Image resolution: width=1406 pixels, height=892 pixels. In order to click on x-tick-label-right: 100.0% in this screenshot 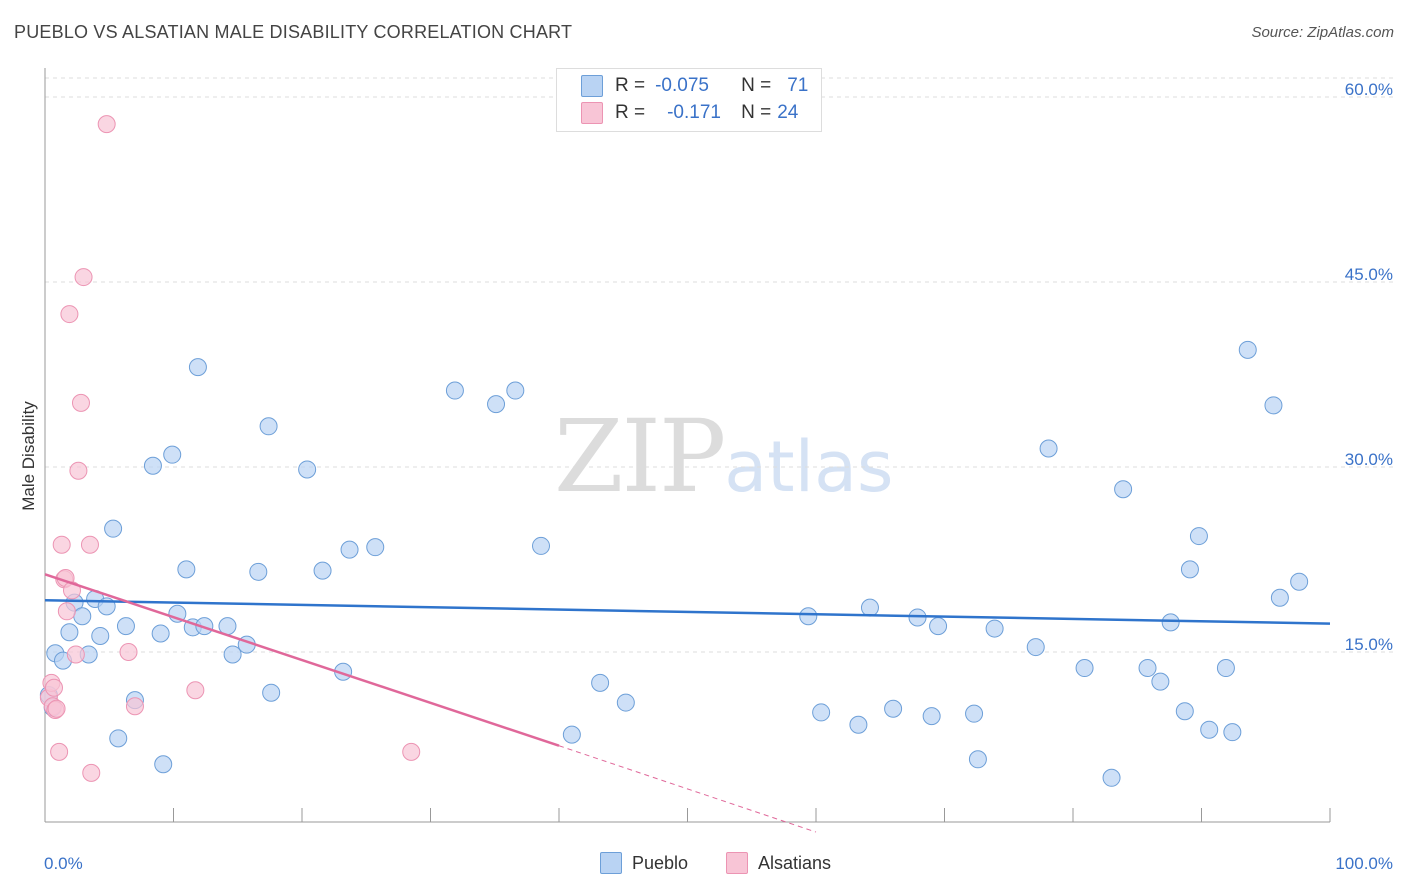, I will do `click(1364, 863)`.